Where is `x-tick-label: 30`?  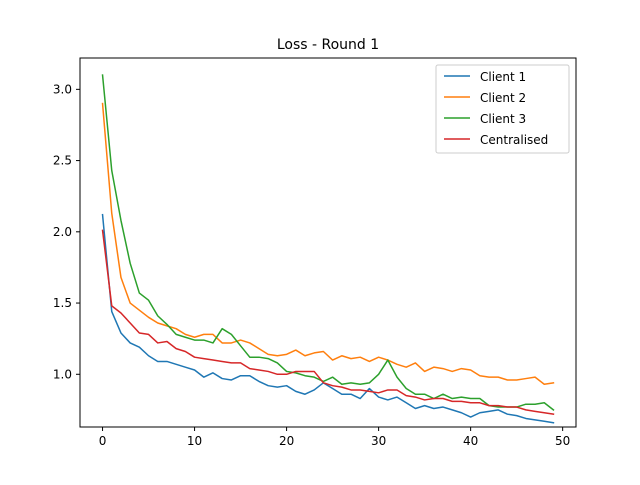
x-tick-label: 30 is located at coordinates (378, 441).